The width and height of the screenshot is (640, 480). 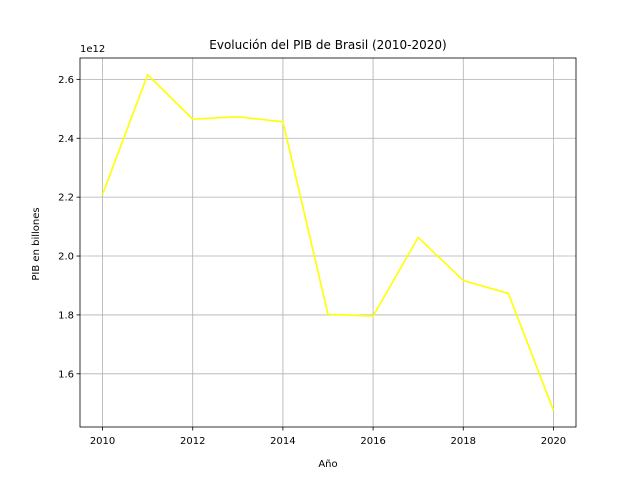 I want to click on y-tick-label: 2.6, so click(x=66, y=80).